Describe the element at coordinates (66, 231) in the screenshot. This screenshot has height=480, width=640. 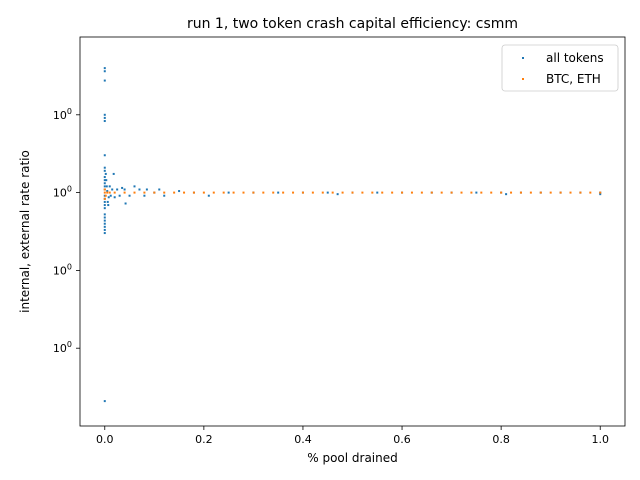
I see `y-axis-ticks: 100 100 100 100` at that location.